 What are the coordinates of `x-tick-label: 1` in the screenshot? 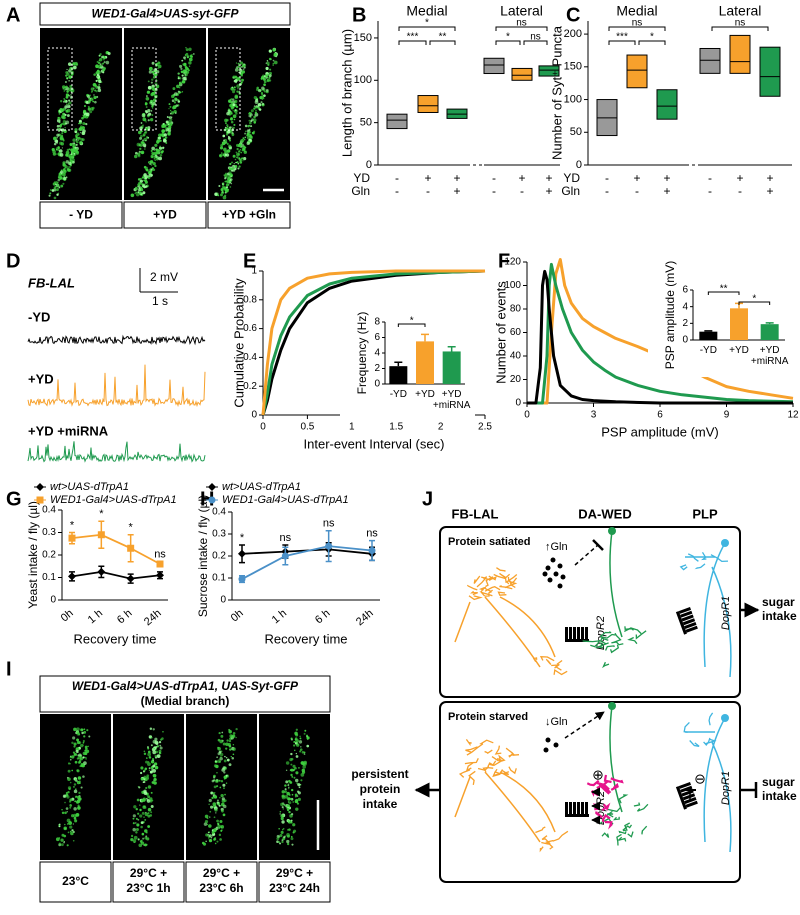 It's located at (352, 427).